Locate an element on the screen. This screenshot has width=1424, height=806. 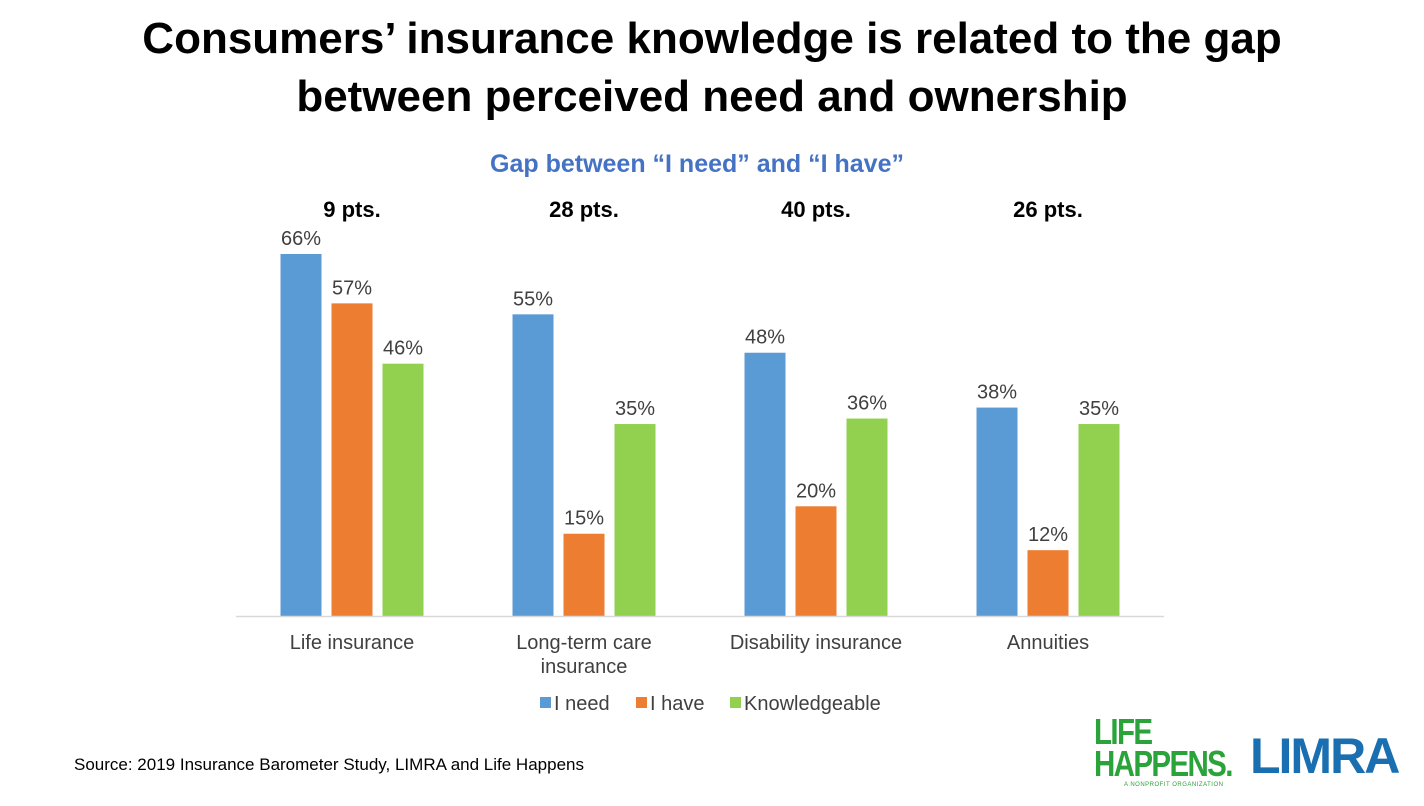
data-label: 12% is located at coordinates (1048, 535).